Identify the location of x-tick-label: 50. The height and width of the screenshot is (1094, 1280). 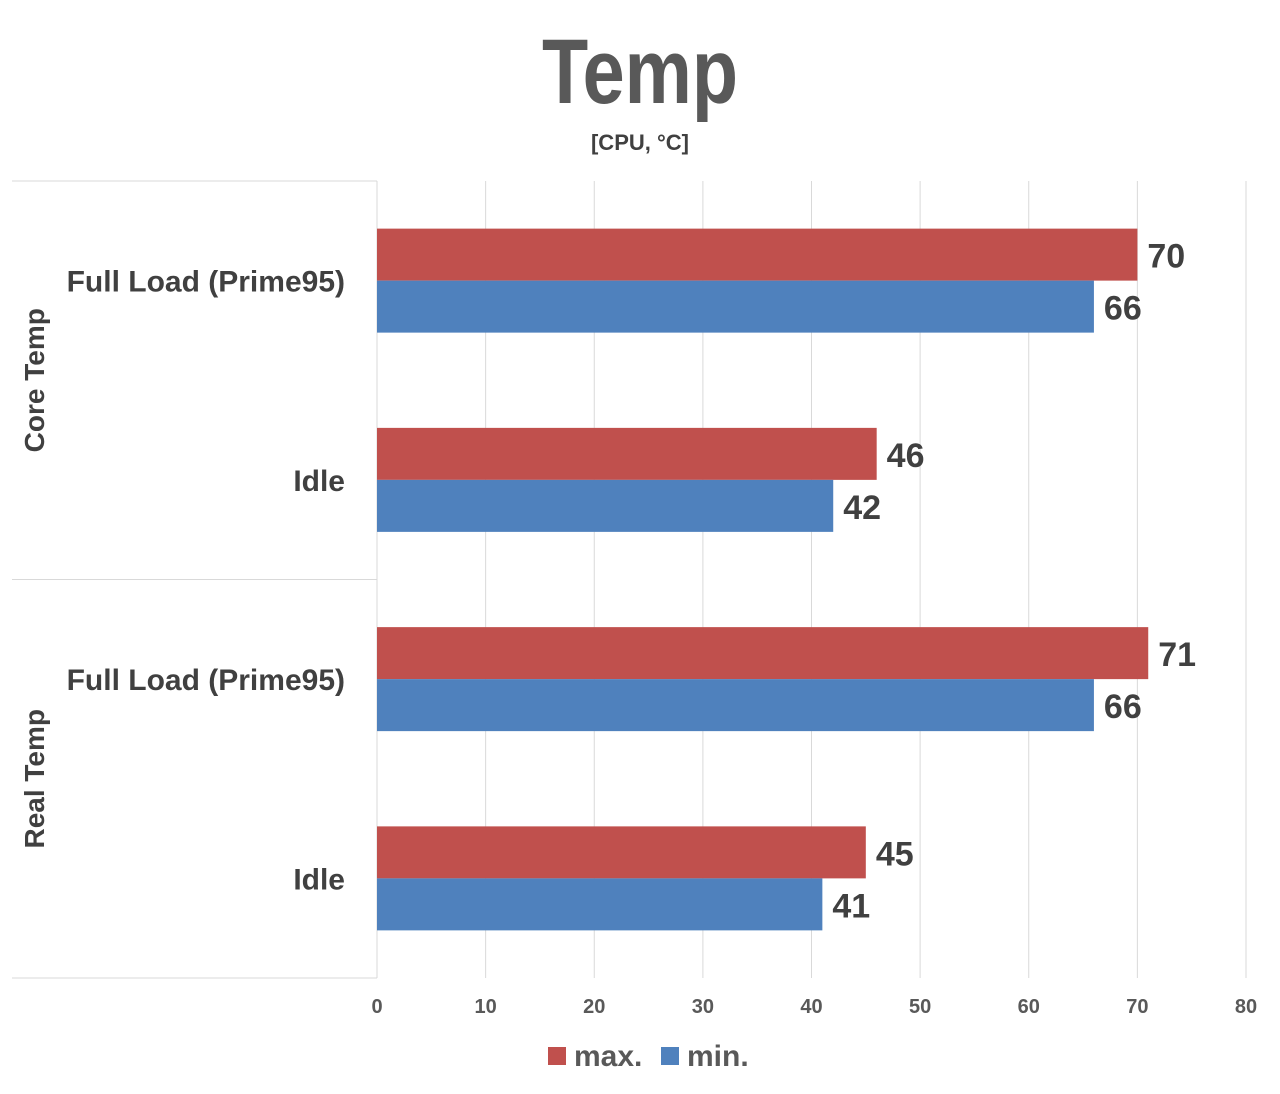
(920, 1007).